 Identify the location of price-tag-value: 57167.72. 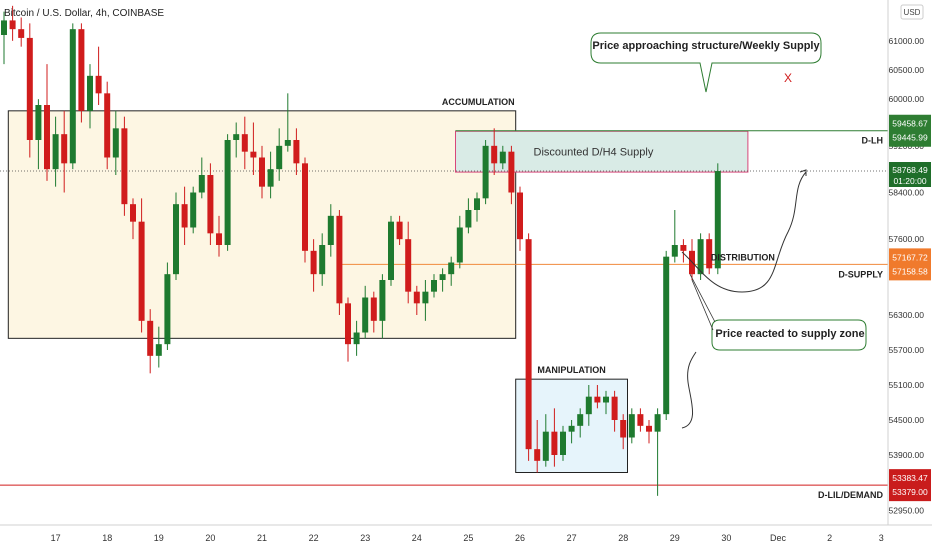
(910, 257).